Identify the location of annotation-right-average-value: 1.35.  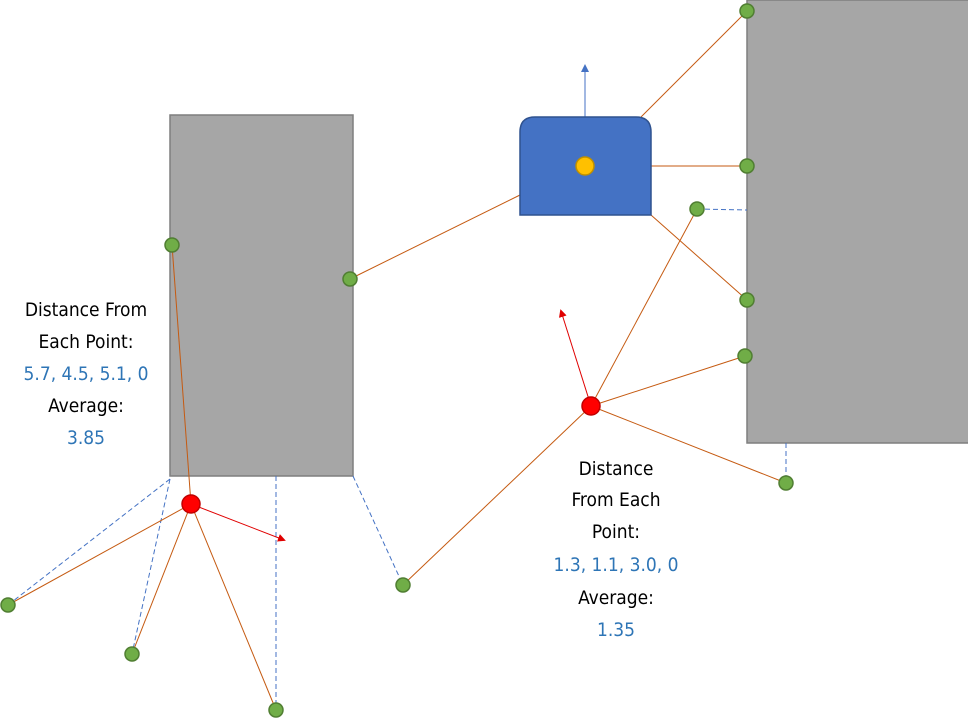
(616, 630).